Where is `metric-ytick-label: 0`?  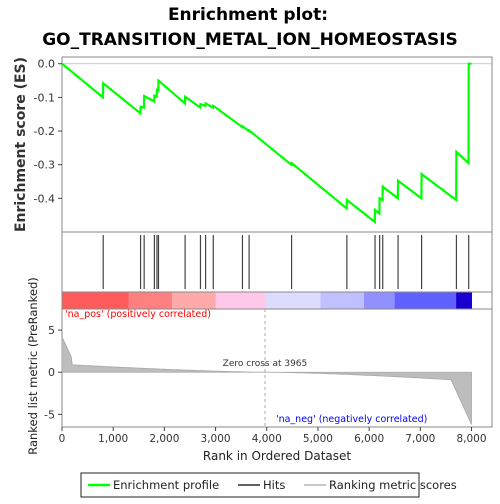 metric-ytick-label: 0 is located at coordinates (51, 372).